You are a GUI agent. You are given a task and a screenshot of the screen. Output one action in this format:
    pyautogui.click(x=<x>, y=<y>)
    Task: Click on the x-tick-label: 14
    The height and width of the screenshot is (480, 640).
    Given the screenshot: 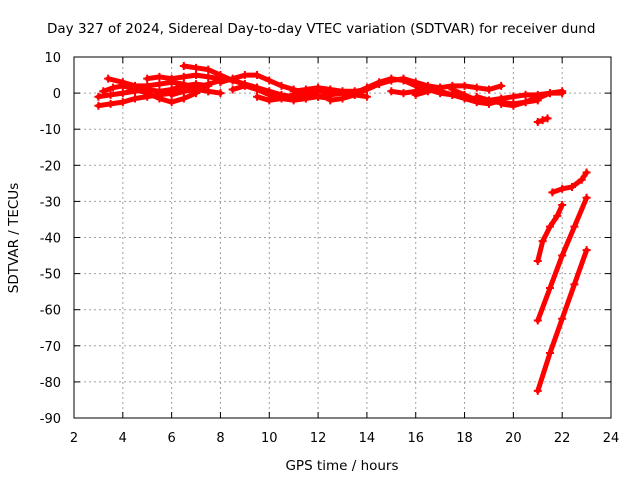 What is the action you would take?
    pyautogui.click(x=367, y=438)
    